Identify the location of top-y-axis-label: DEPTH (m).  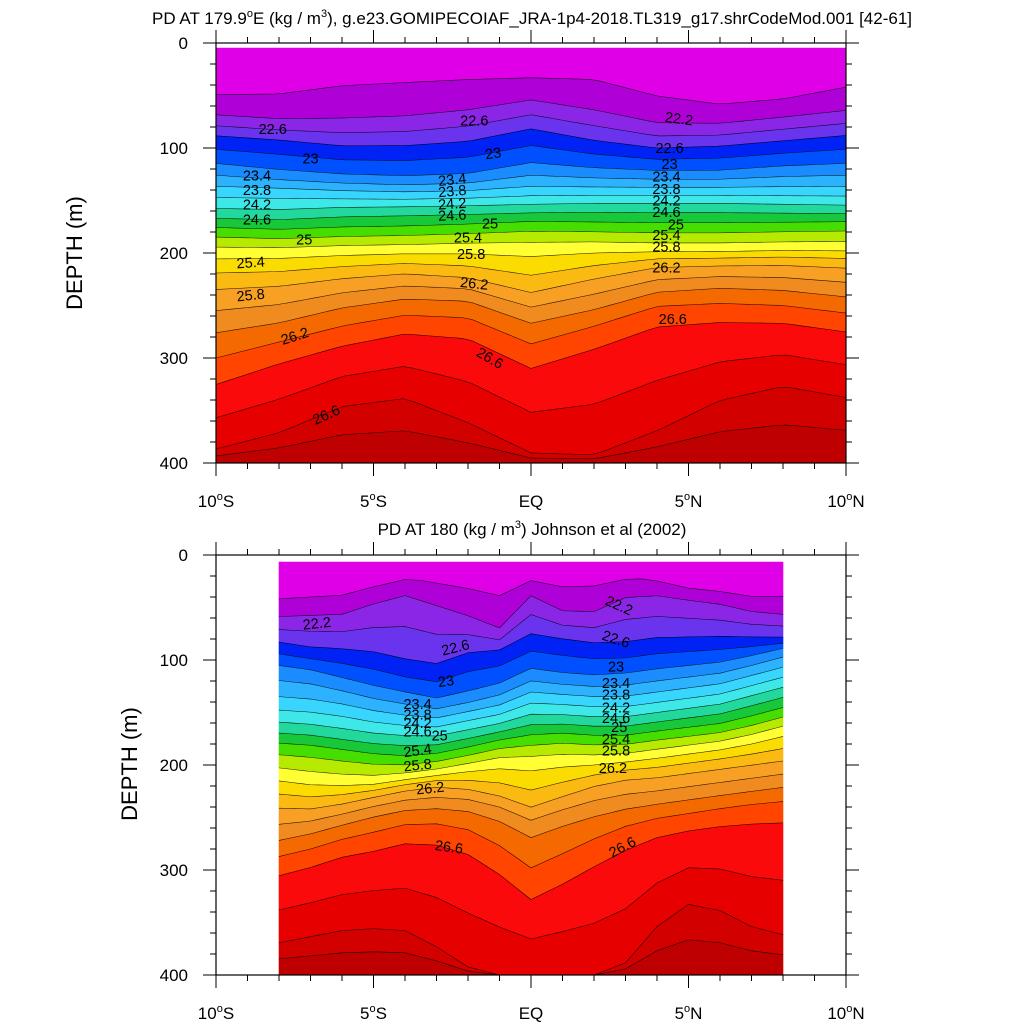
(74, 253).